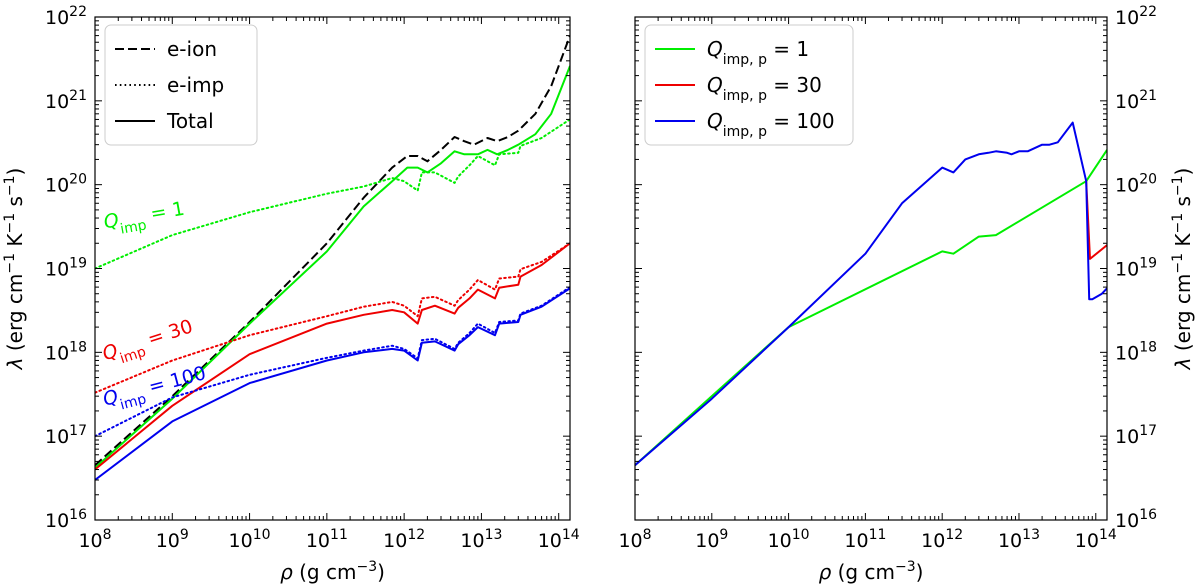 Image resolution: width=1200 pixels, height=585 pixels. I want to click on legend-label: Total, so click(190, 121).